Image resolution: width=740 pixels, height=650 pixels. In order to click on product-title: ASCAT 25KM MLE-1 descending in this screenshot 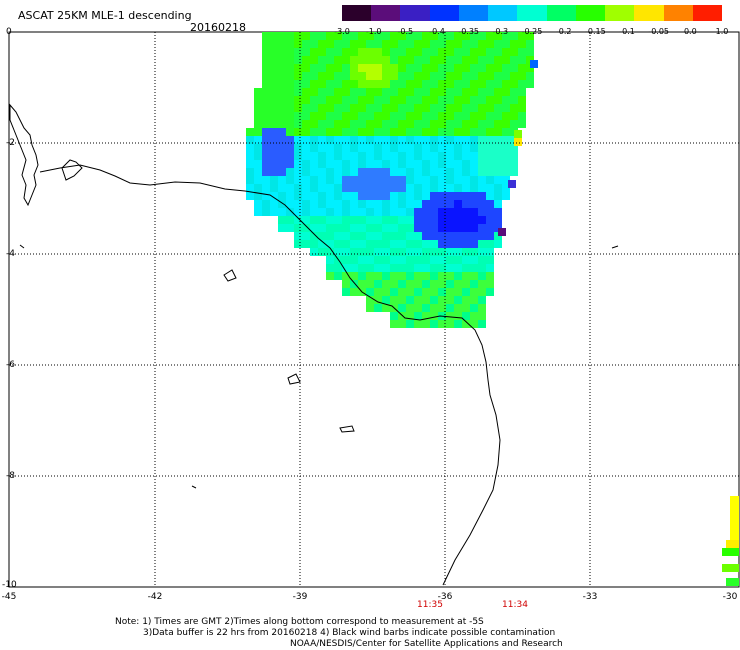, I will do `click(105, 15)`.